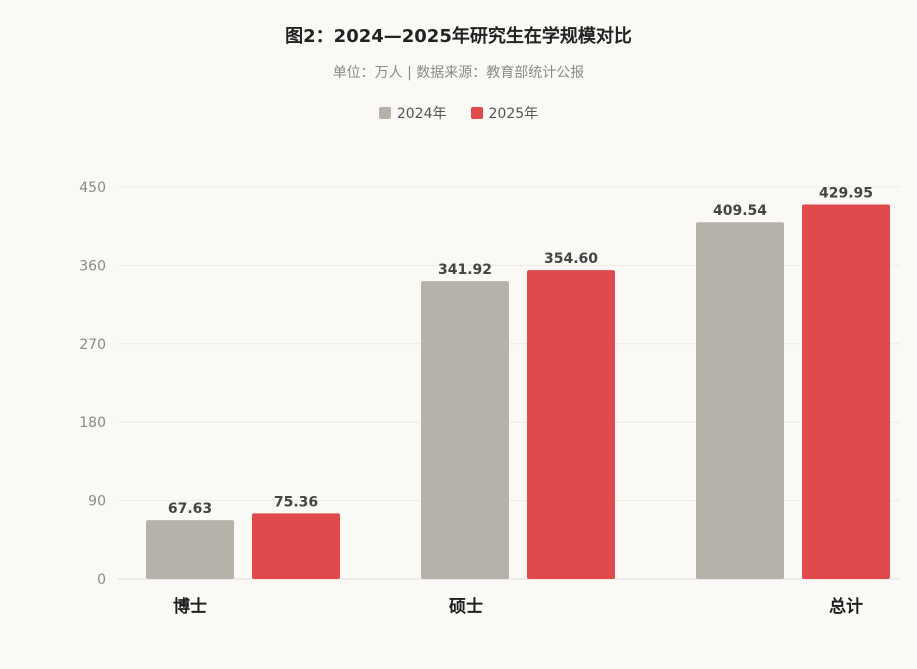  I want to click on y-tick-label: 90, so click(97, 502).